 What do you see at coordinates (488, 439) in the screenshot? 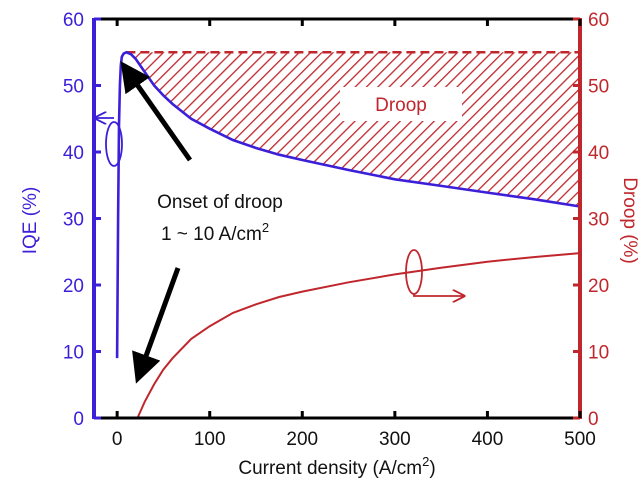
I see `x-tick-label: 400` at bounding box center [488, 439].